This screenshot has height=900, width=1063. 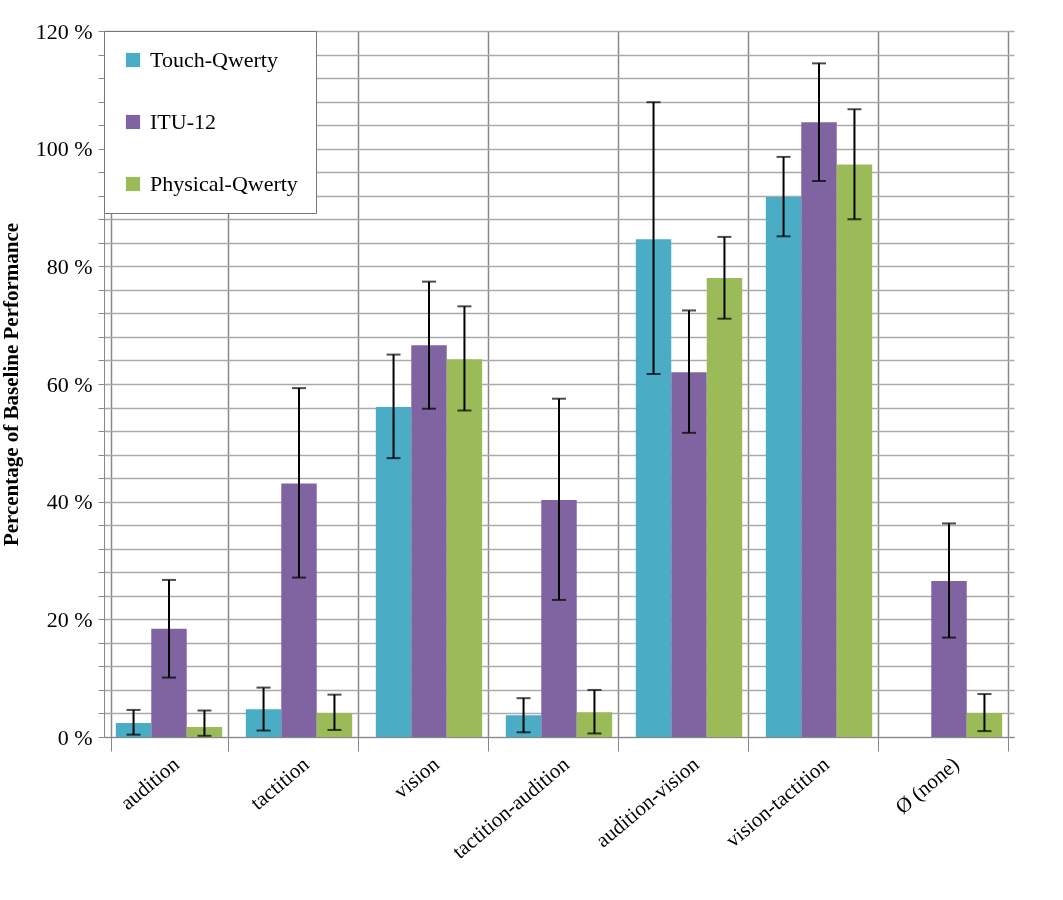 I want to click on legend-label: ITU-12, so click(x=183, y=121).